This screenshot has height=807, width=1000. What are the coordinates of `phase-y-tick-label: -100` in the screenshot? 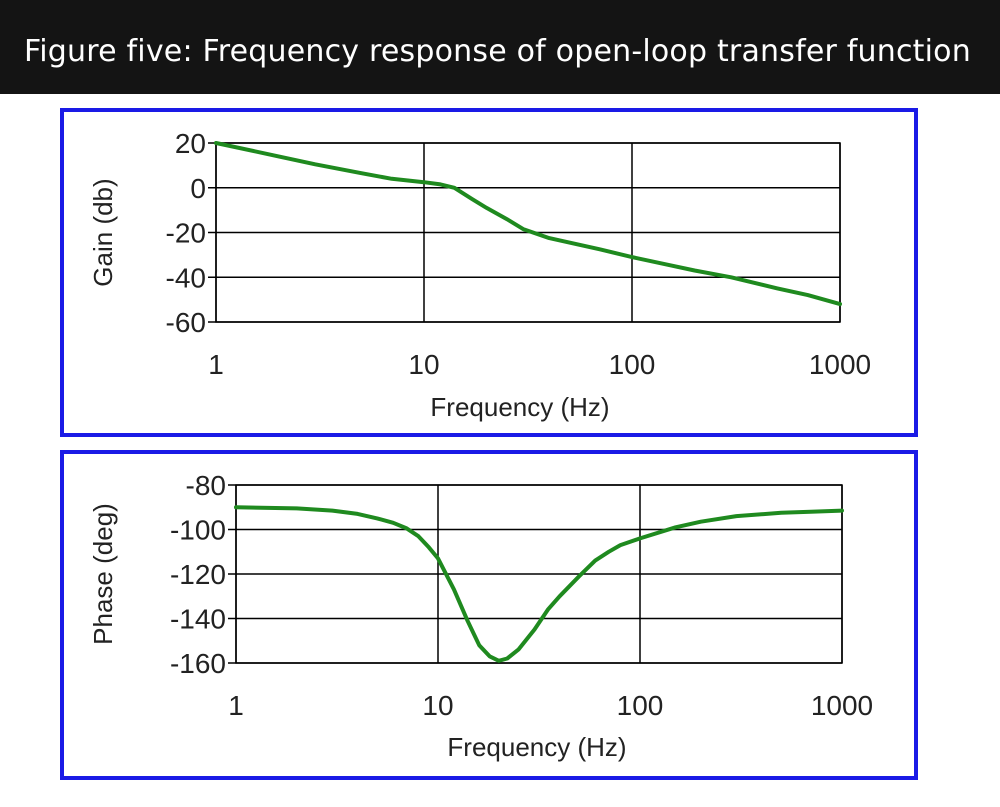 It's located at (198, 530).